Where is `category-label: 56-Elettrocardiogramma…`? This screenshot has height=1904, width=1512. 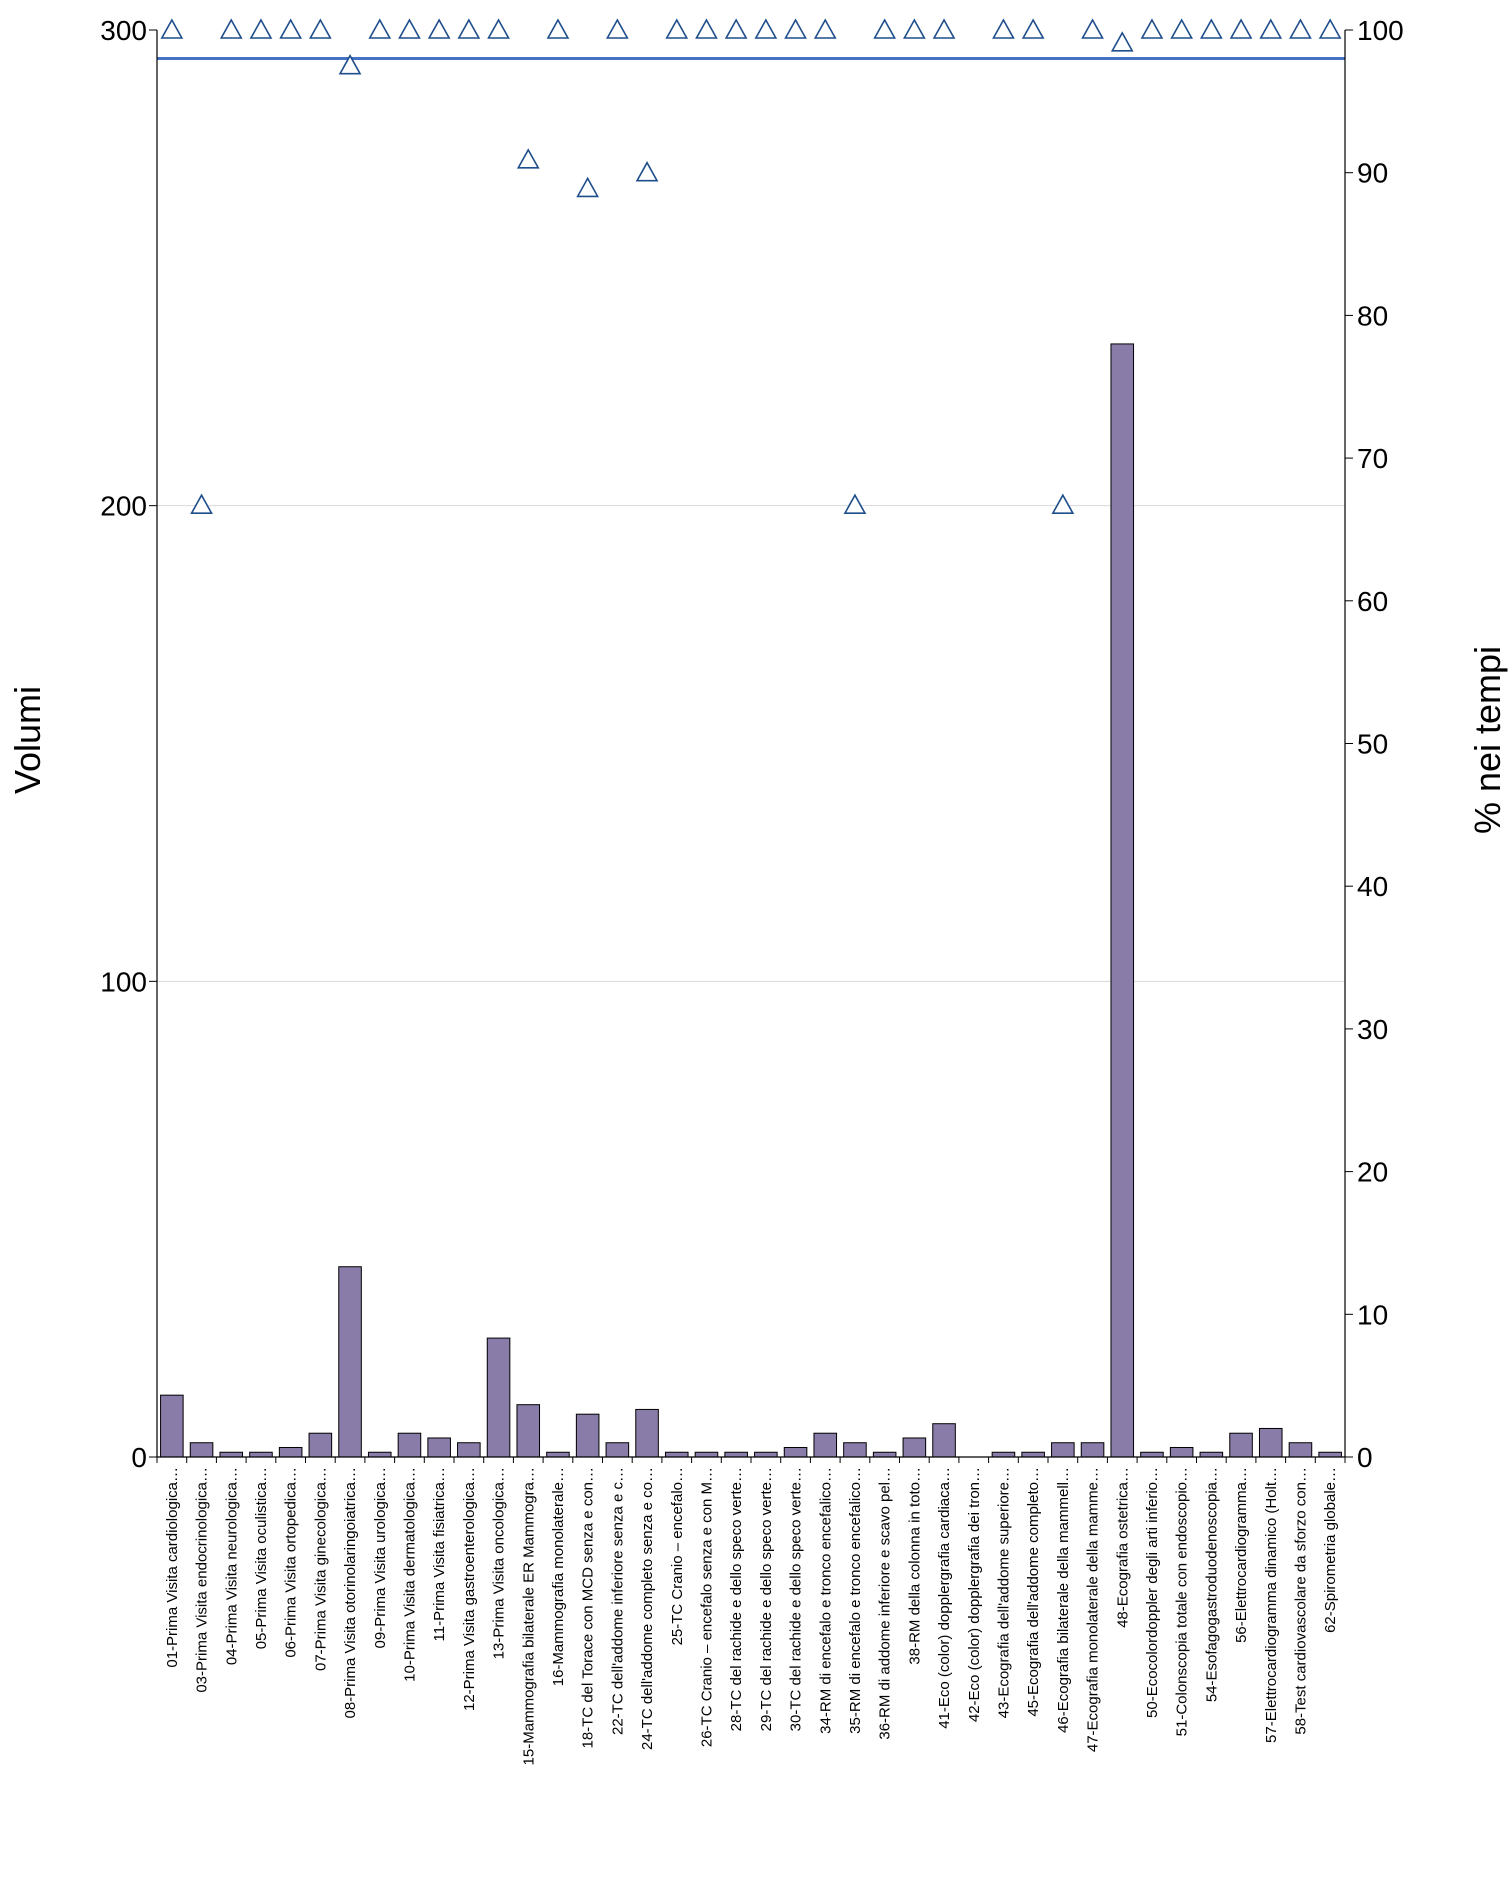 category-label: 56-Elettrocardiogramma… is located at coordinates (1241, 1555).